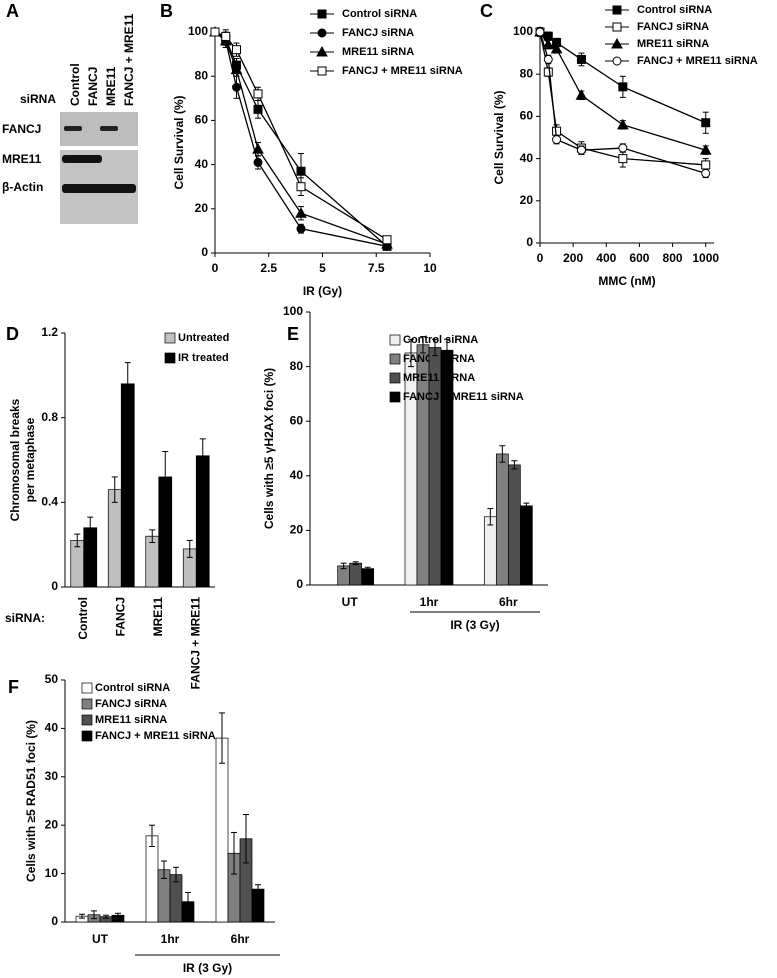  What do you see at coordinates (297, 475) in the screenshot?
I see `y-tick-label: 40` at bounding box center [297, 475].